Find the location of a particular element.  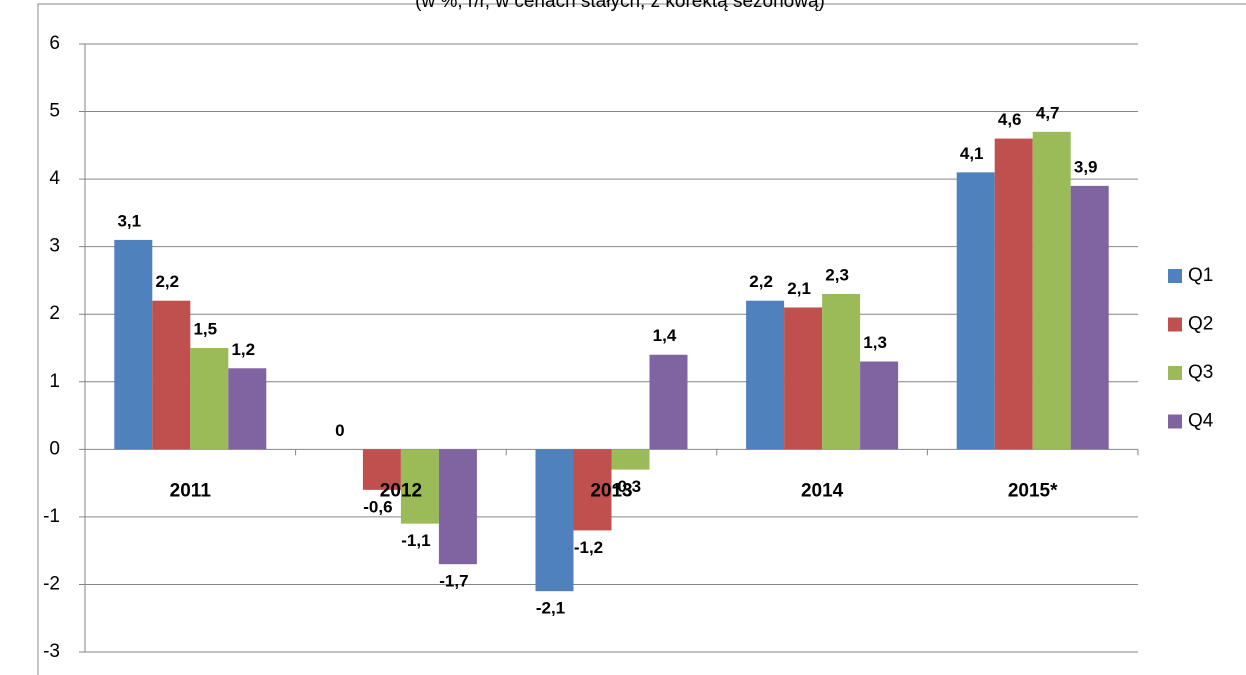

x-tick-label: 2013 is located at coordinates (611, 490).